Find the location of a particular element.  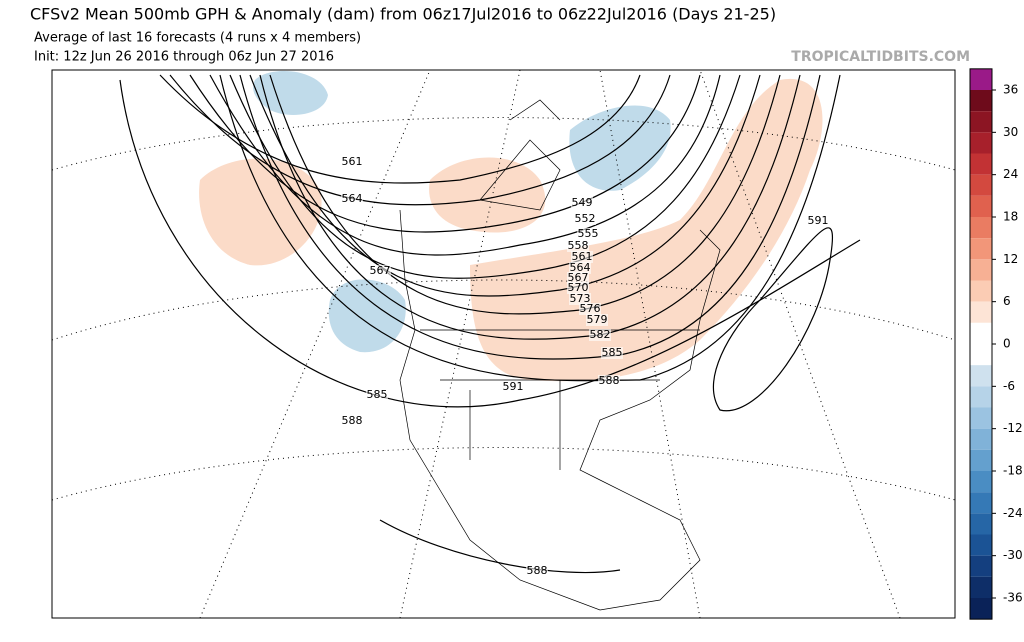

contour-label: 549 is located at coordinates (582, 202).